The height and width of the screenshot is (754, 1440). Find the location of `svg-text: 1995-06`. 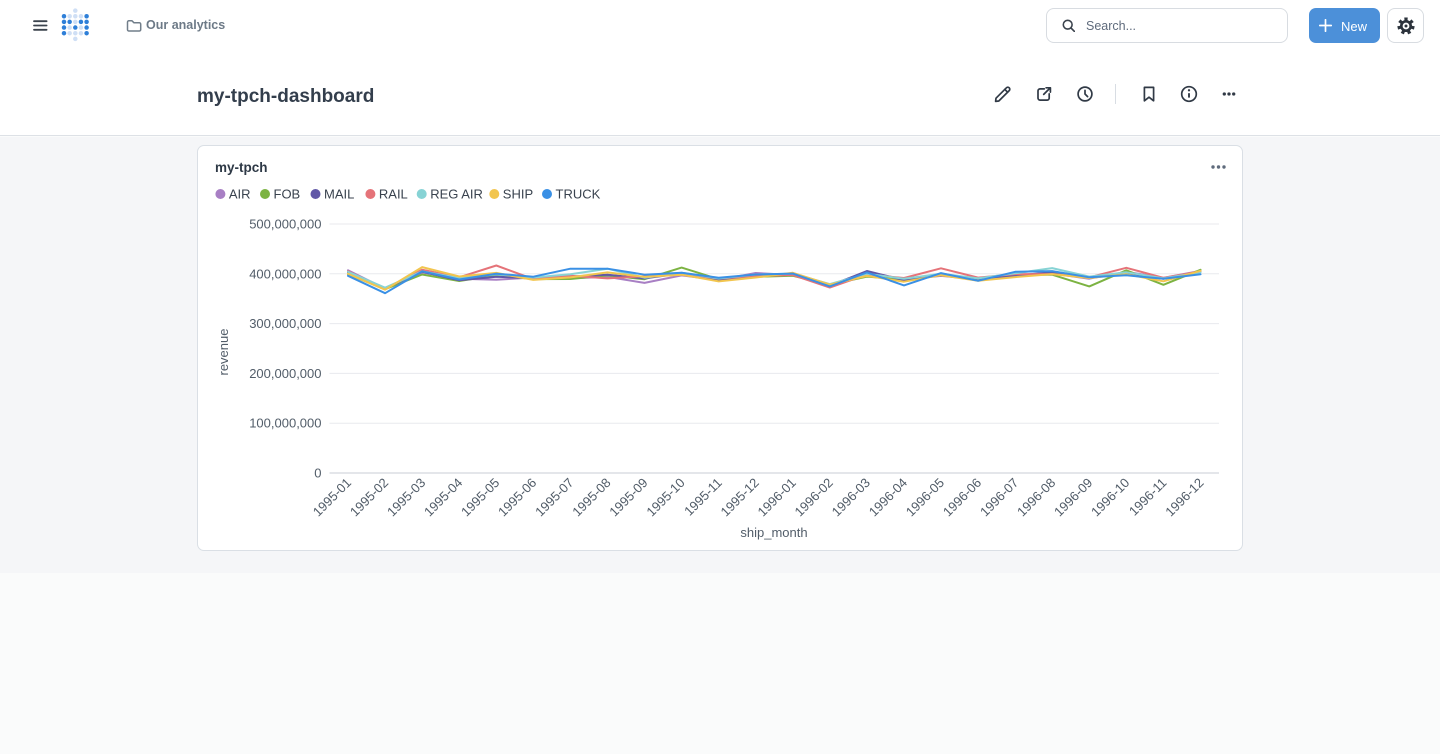

svg-text: 1995-06 is located at coordinates (517, 497).